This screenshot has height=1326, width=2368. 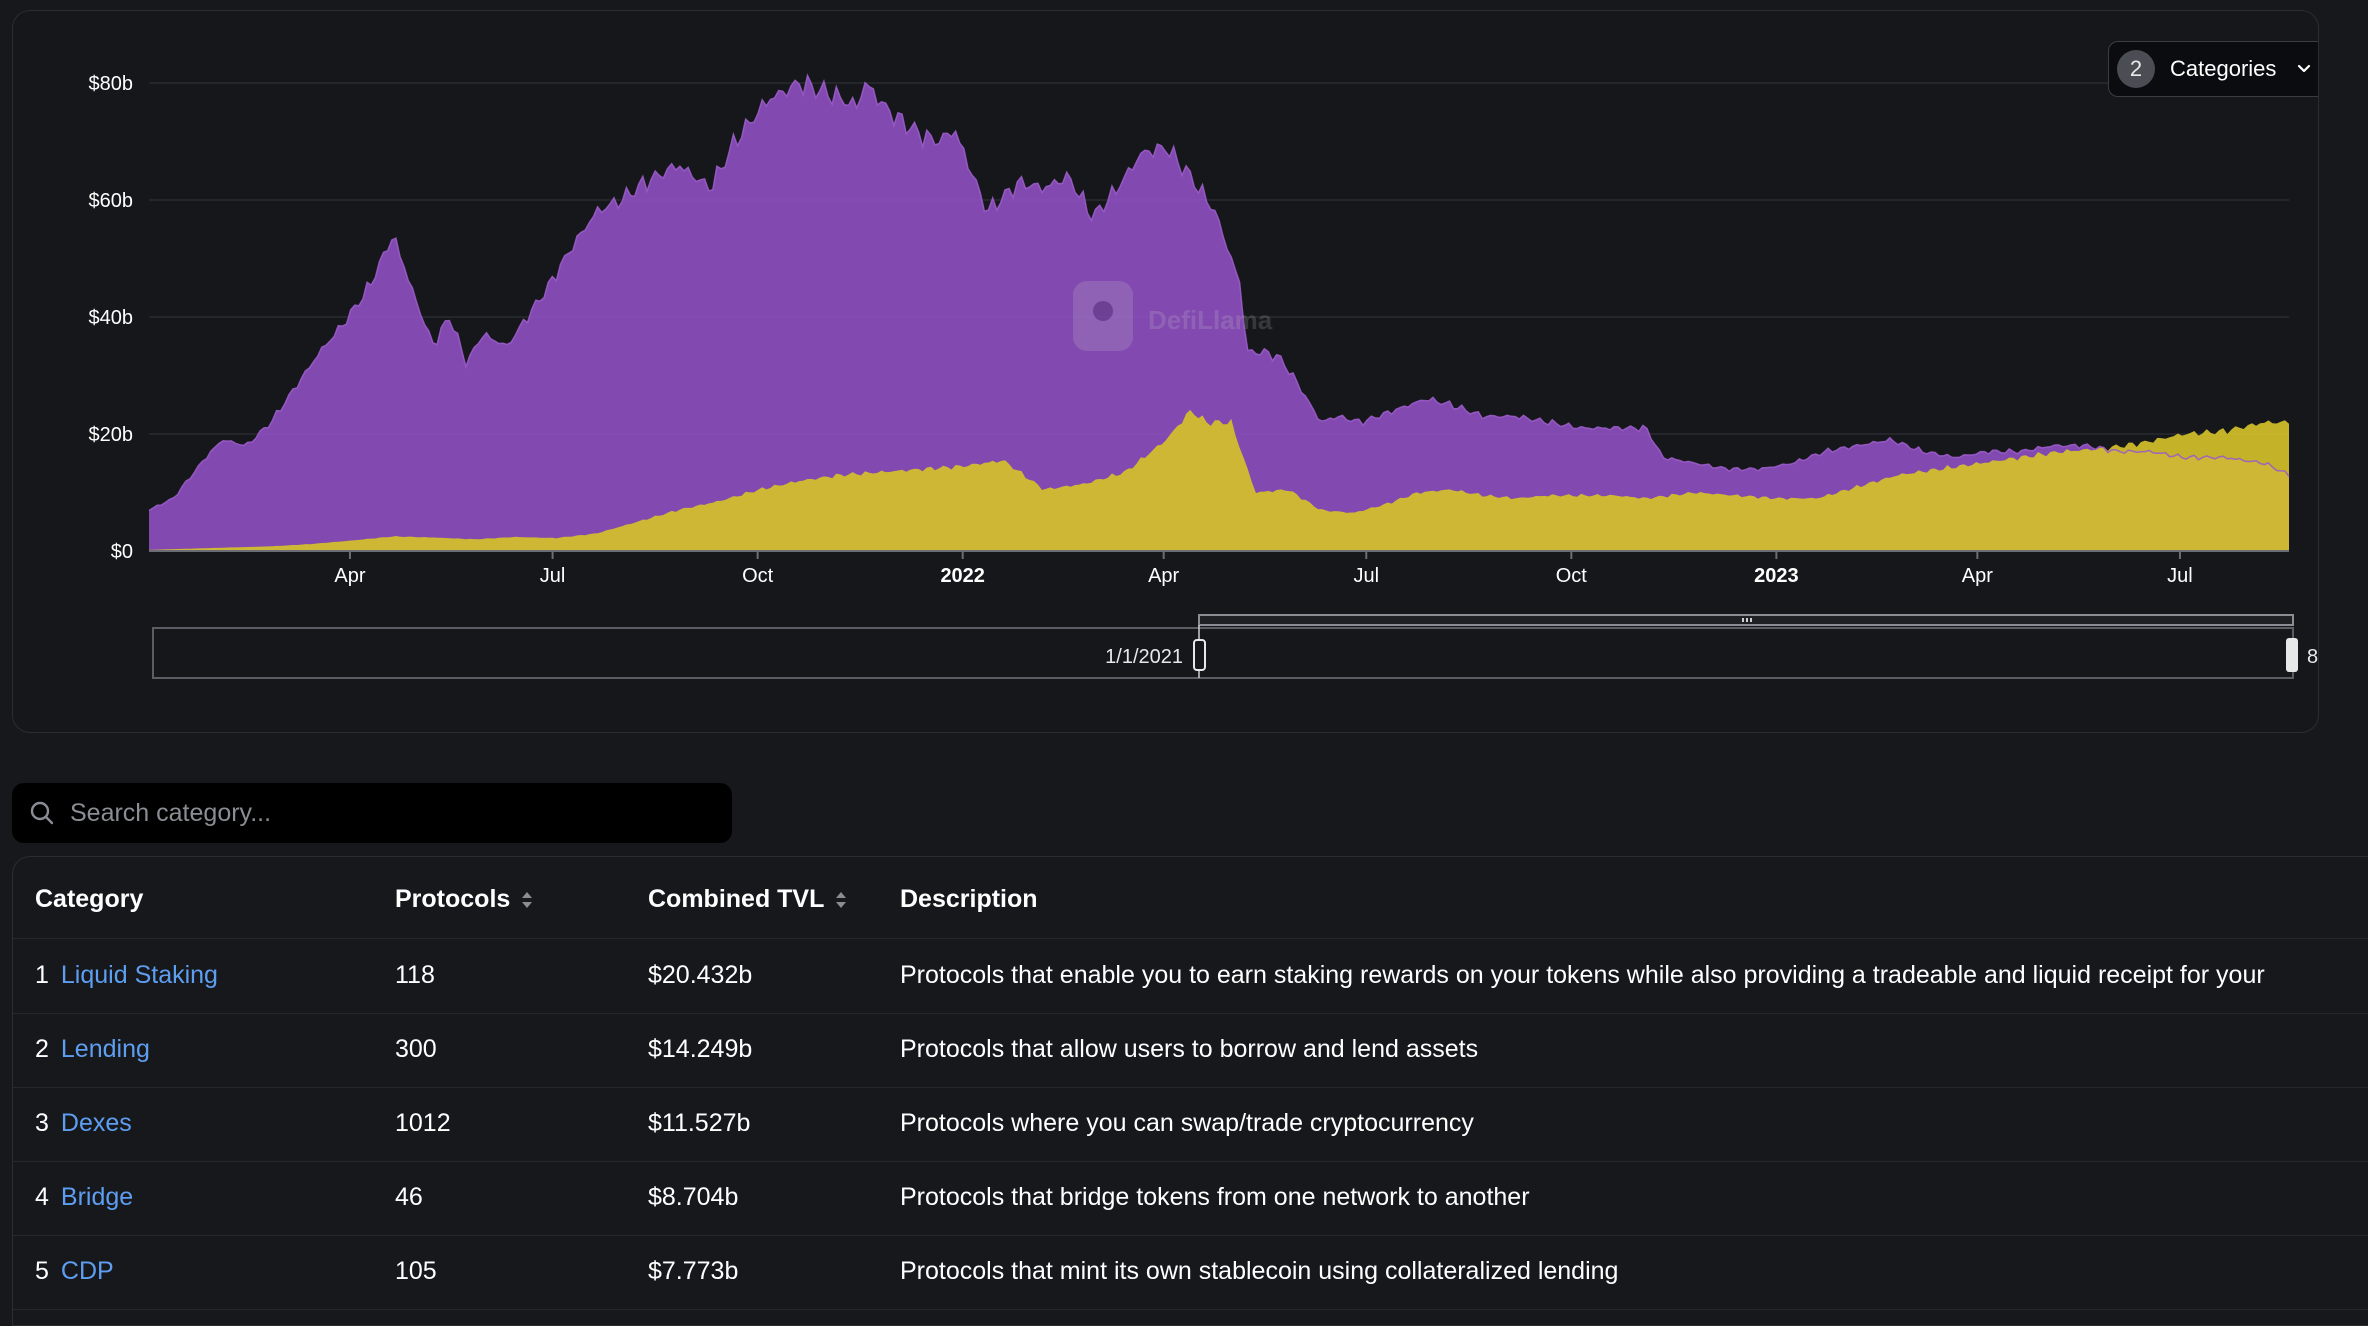 I want to click on category-link: Bridge, so click(x=97, y=1197).